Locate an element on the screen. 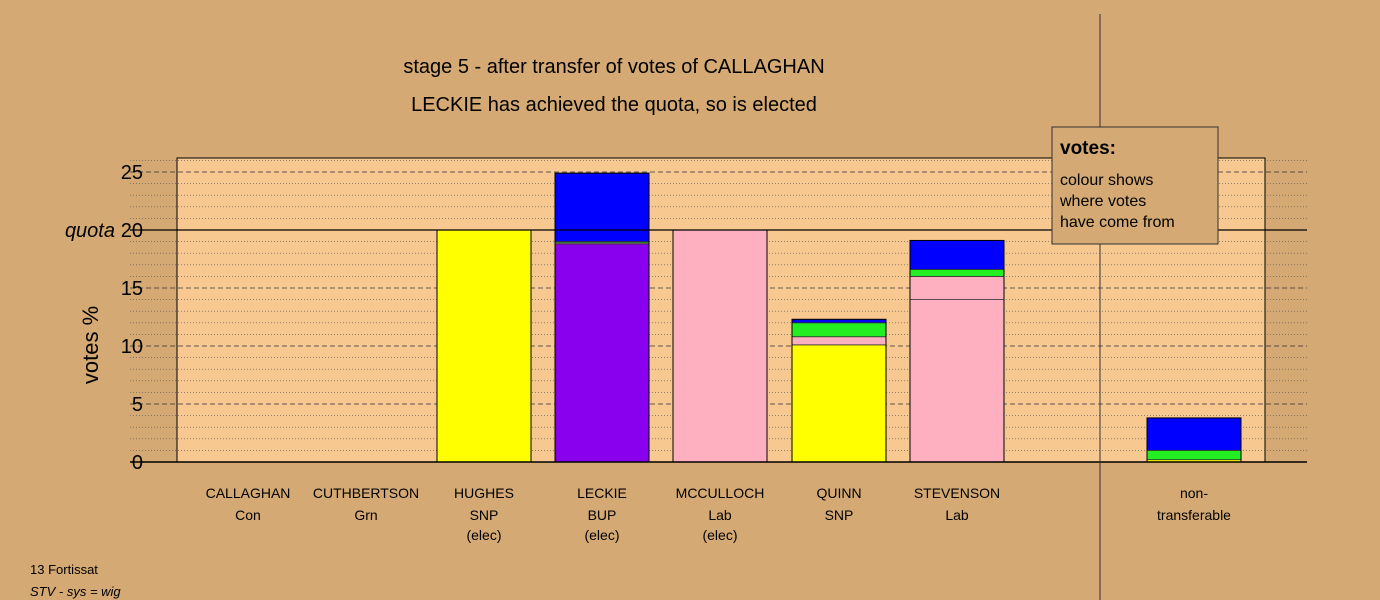  legend-box is located at coordinates (1135, 185).